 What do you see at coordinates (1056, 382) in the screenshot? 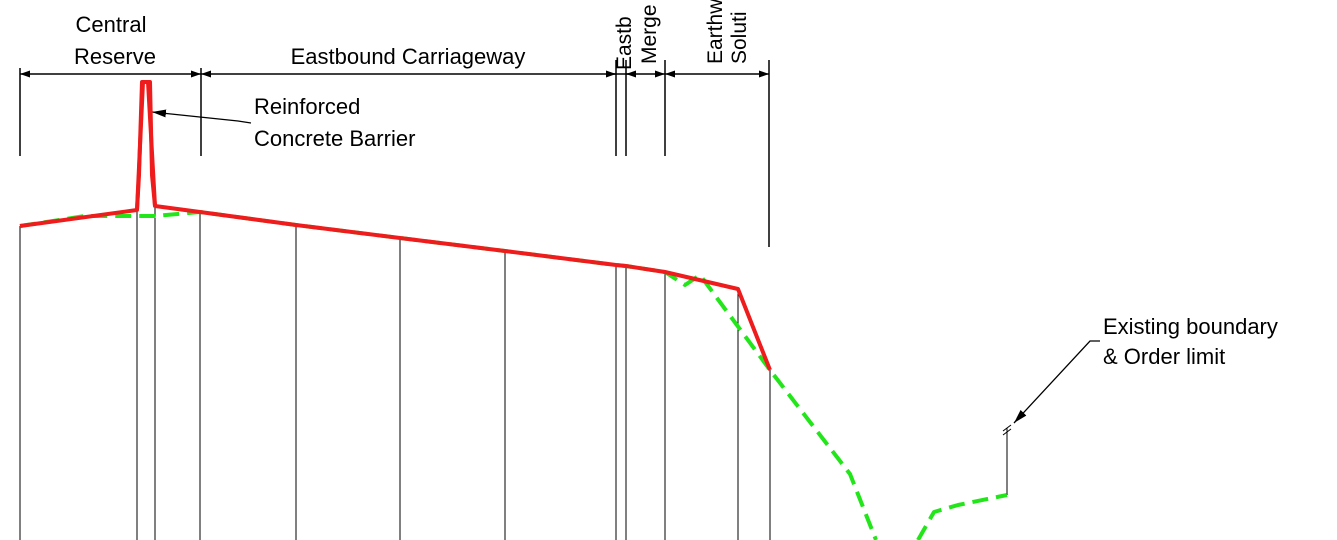
I see `boundary-leader-arrow` at bounding box center [1056, 382].